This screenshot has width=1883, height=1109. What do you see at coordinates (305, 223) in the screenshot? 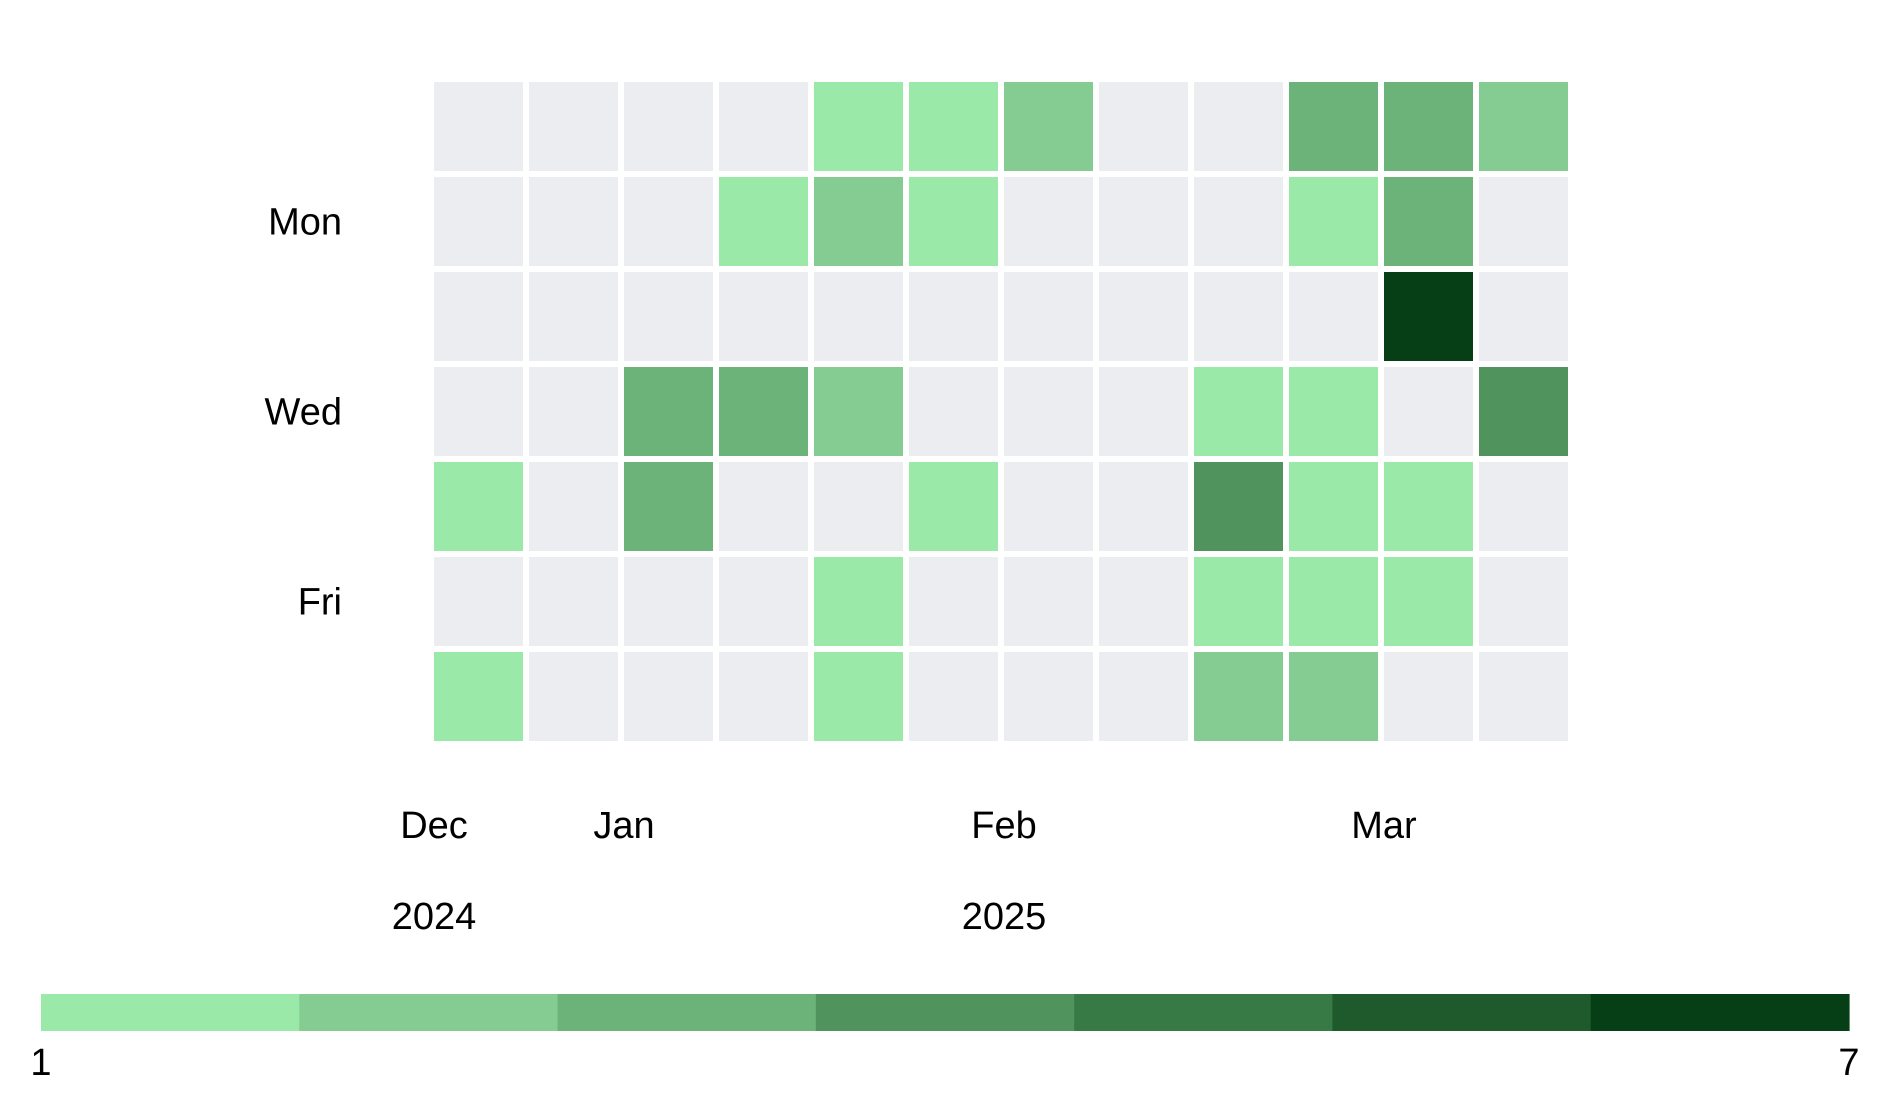
I see `weekday-label: Mon` at bounding box center [305, 223].